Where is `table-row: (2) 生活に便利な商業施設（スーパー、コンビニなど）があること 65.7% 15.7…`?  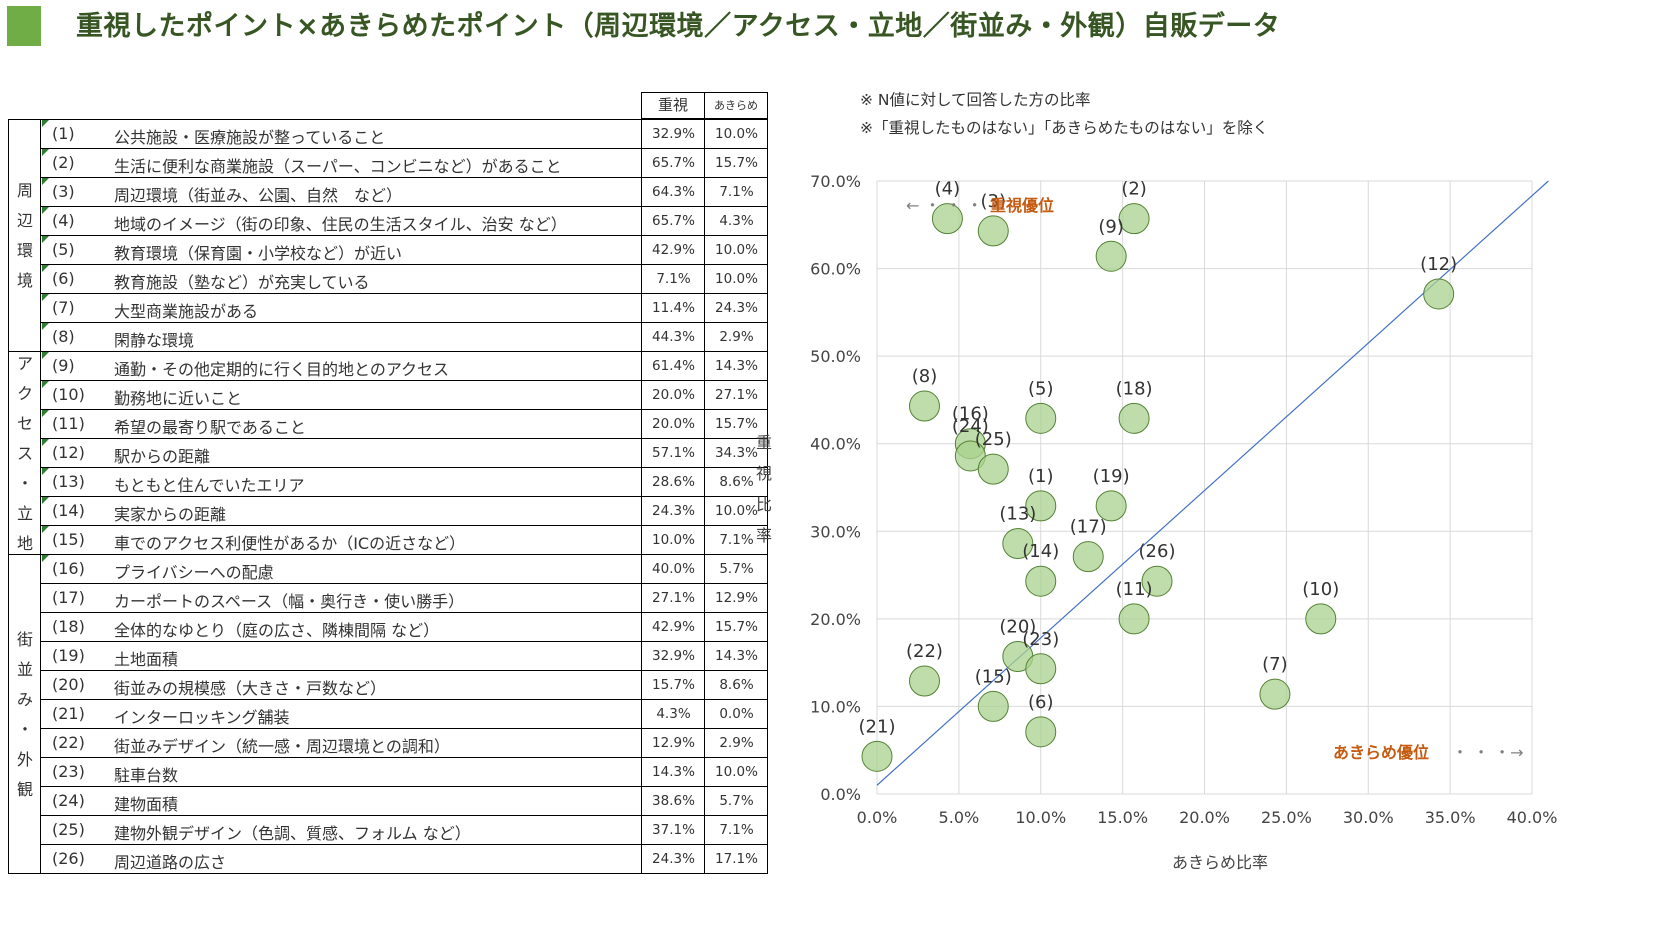
table-row: (2) 生活に便利な商業施設（スーパー、コンビニなど）があること 65.7% 15.7… is located at coordinates (405, 163).